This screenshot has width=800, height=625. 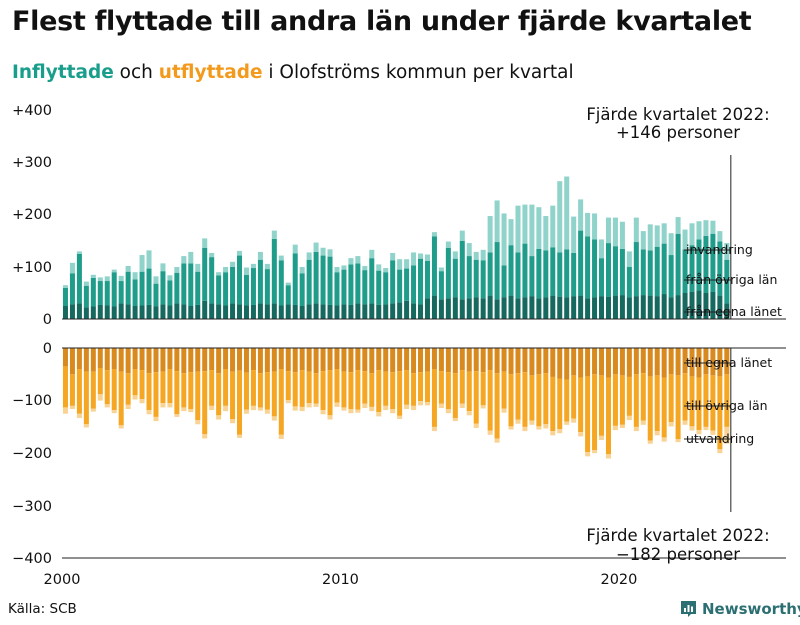 What do you see at coordinates (42, 609) in the screenshot?
I see `source-note: Källa: SCB` at bounding box center [42, 609].